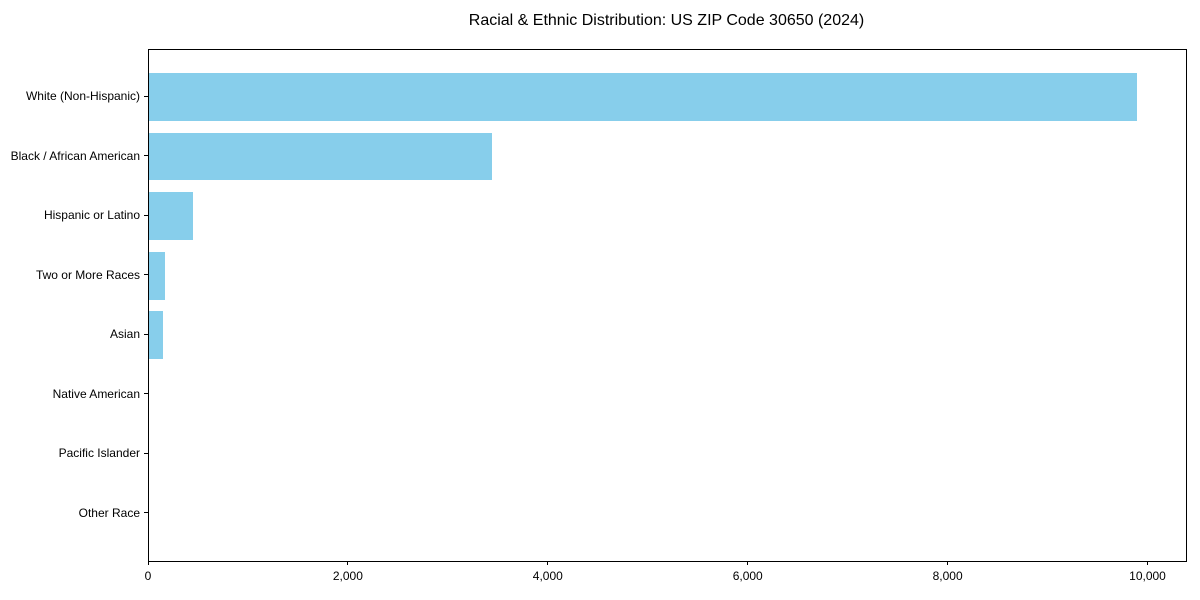 The width and height of the screenshot is (1200, 600). What do you see at coordinates (109, 512) in the screenshot?
I see `y-axis-label: Other Race` at bounding box center [109, 512].